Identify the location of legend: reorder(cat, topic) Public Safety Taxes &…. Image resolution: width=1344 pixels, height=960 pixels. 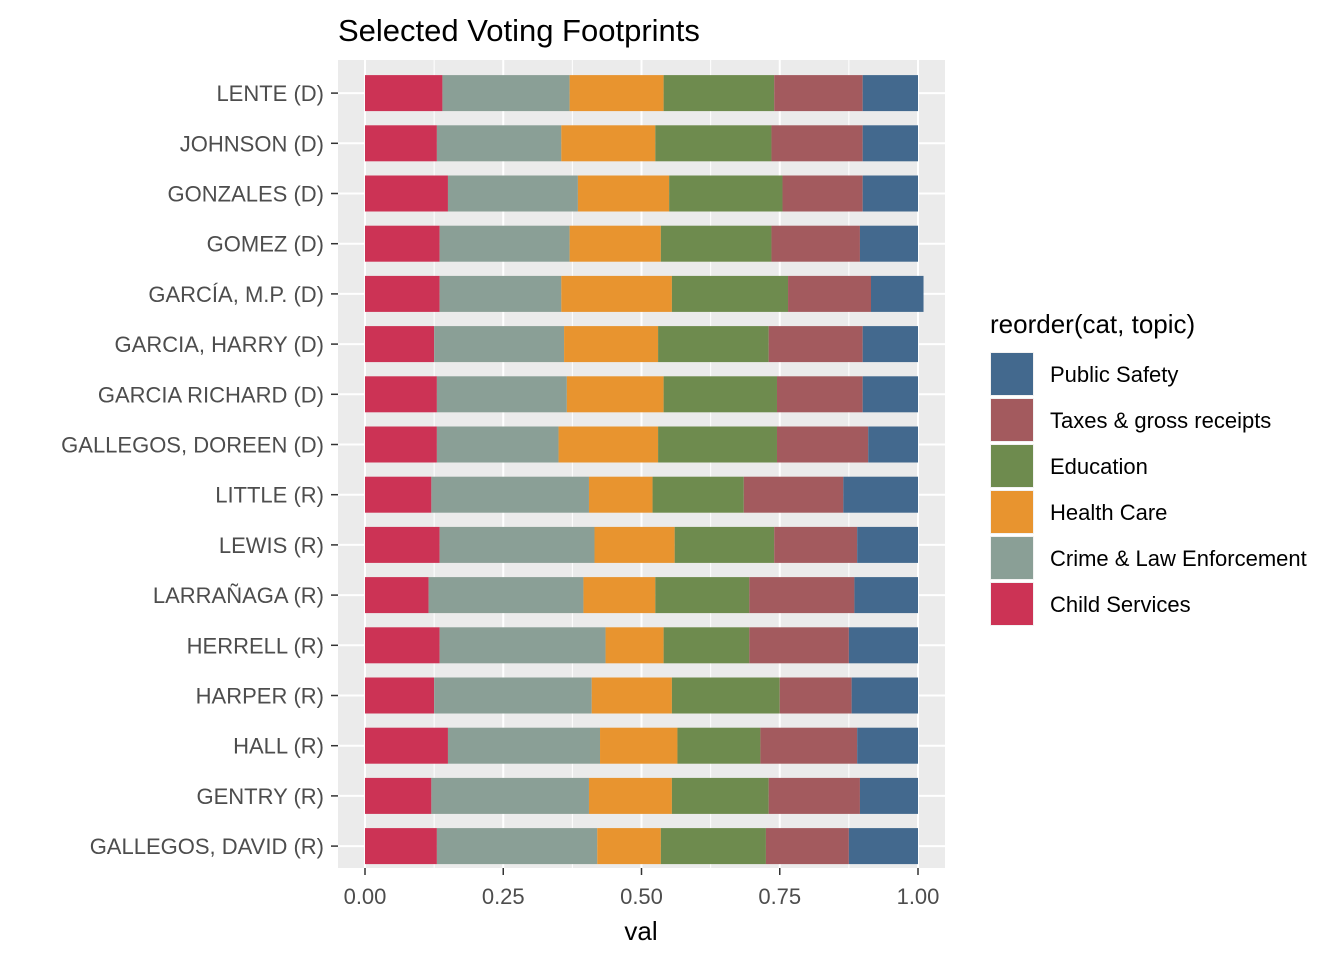
(1148, 467).